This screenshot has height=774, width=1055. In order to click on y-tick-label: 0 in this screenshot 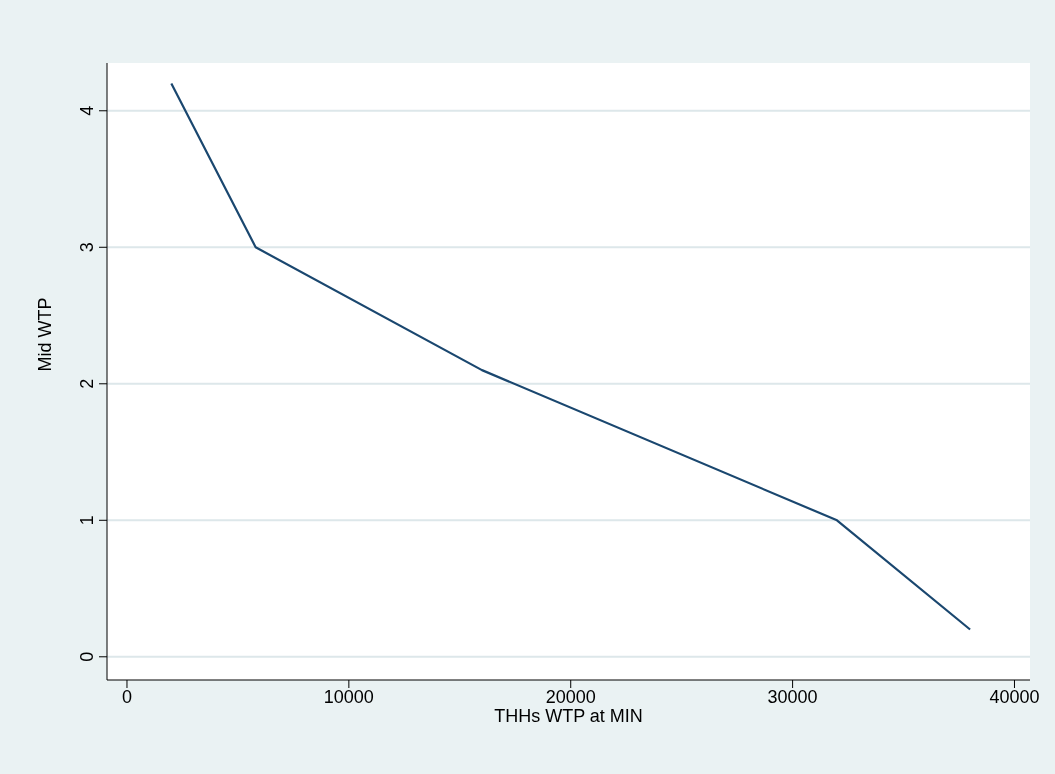, I will do `click(87, 656)`.